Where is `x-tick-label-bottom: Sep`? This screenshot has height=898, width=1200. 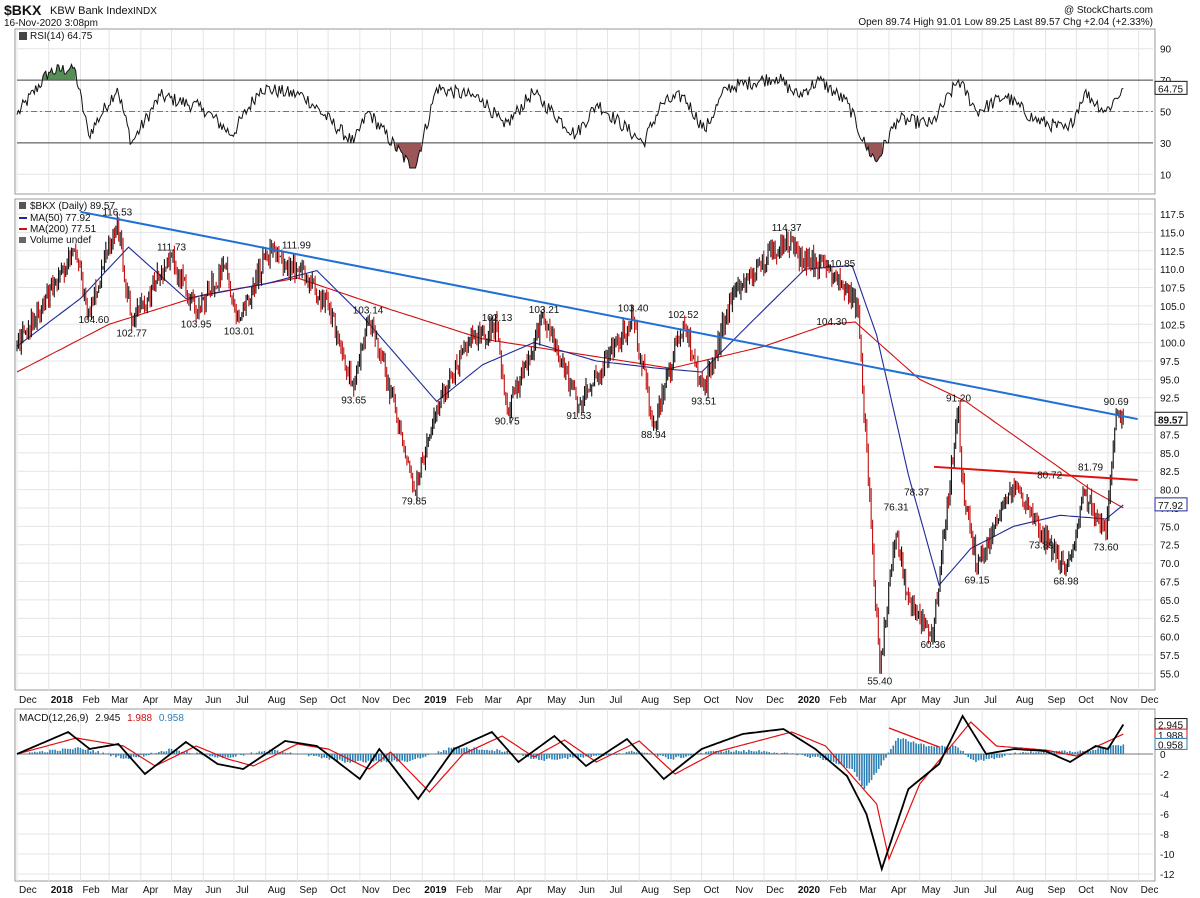 x-tick-label-bottom: Sep is located at coordinates (682, 890).